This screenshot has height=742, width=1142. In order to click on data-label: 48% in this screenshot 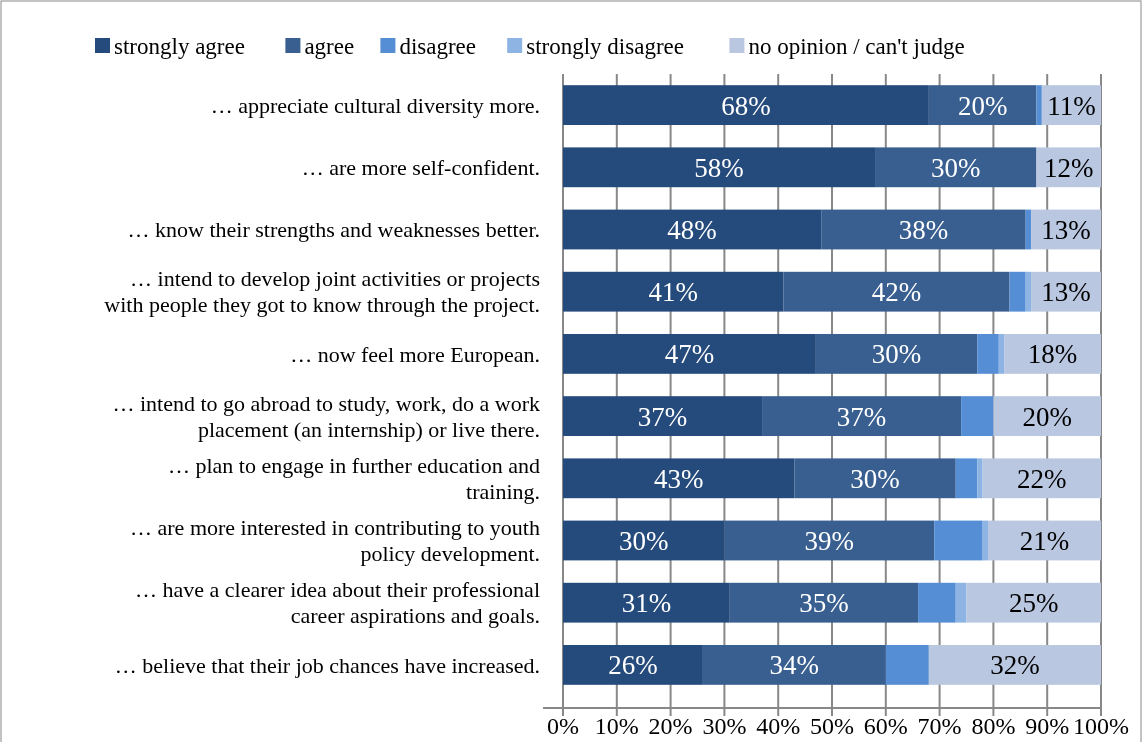, I will do `click(692, 229)`.